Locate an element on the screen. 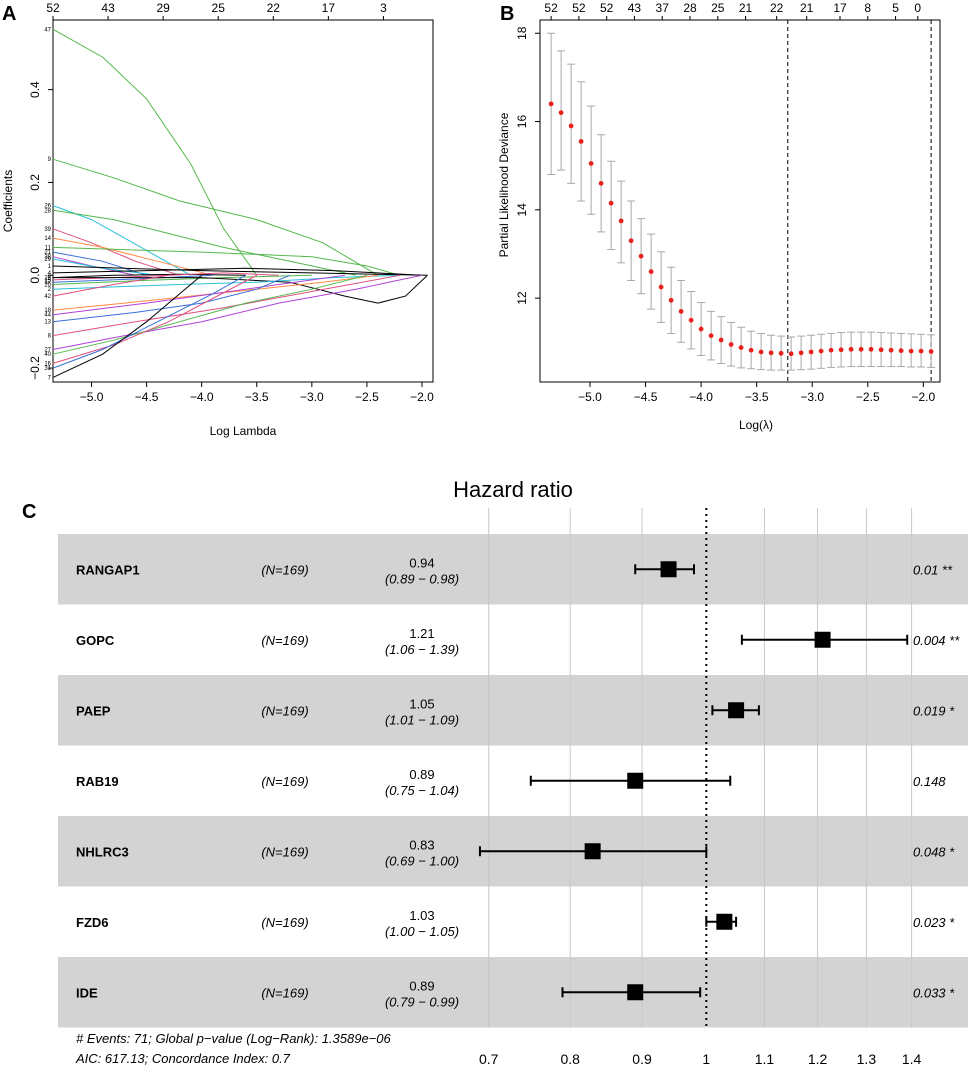 The image size is (969, 1074). coef-path-label: 2 is located at coordinates (50, 290).